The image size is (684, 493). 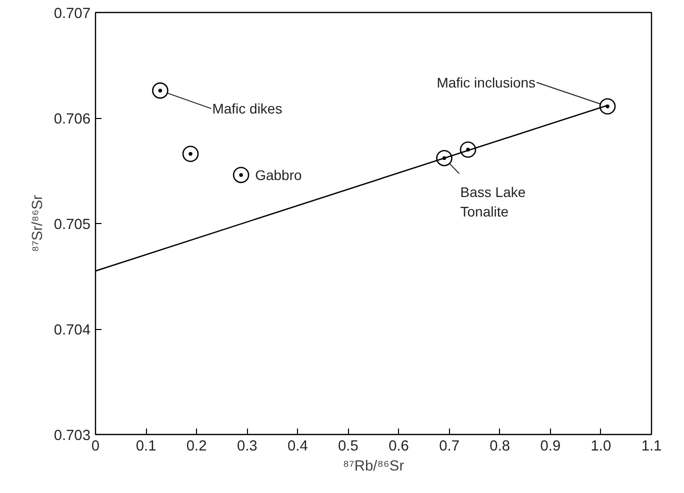 What do you see at coordinates (348, 446) in the screenshot?
I see `x-tick-label: 0.5` at bounding box center [348, 446].